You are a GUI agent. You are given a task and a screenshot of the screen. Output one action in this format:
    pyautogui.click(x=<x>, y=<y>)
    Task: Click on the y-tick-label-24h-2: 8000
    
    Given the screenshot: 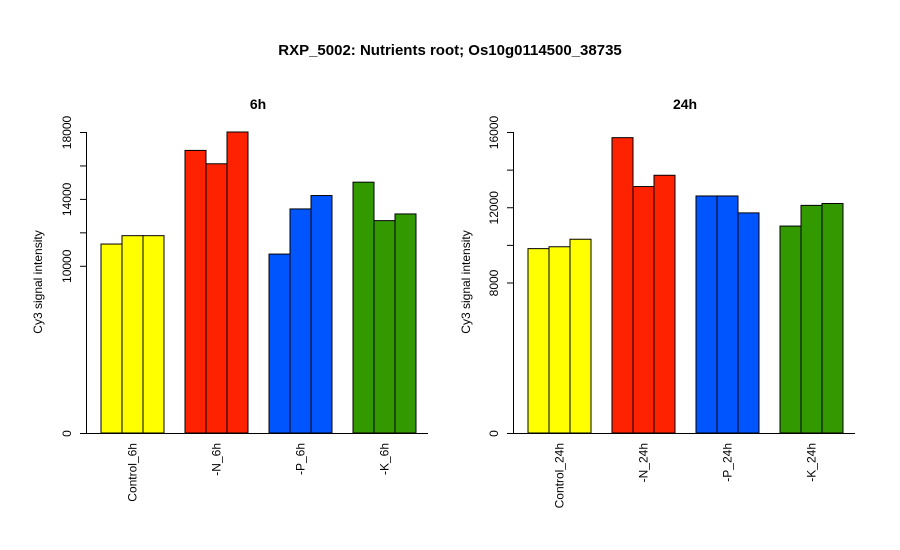 What is the action you would take?
    pyautogui.click(x=494, y=282)
    